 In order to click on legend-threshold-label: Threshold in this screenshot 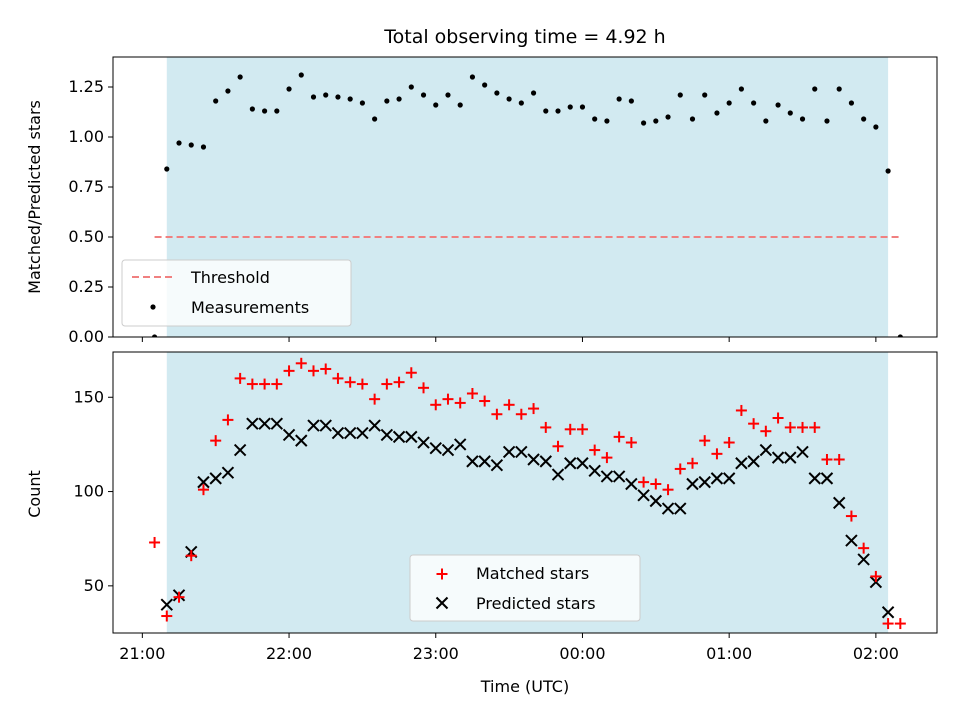, I will do `click(230, 277)`.